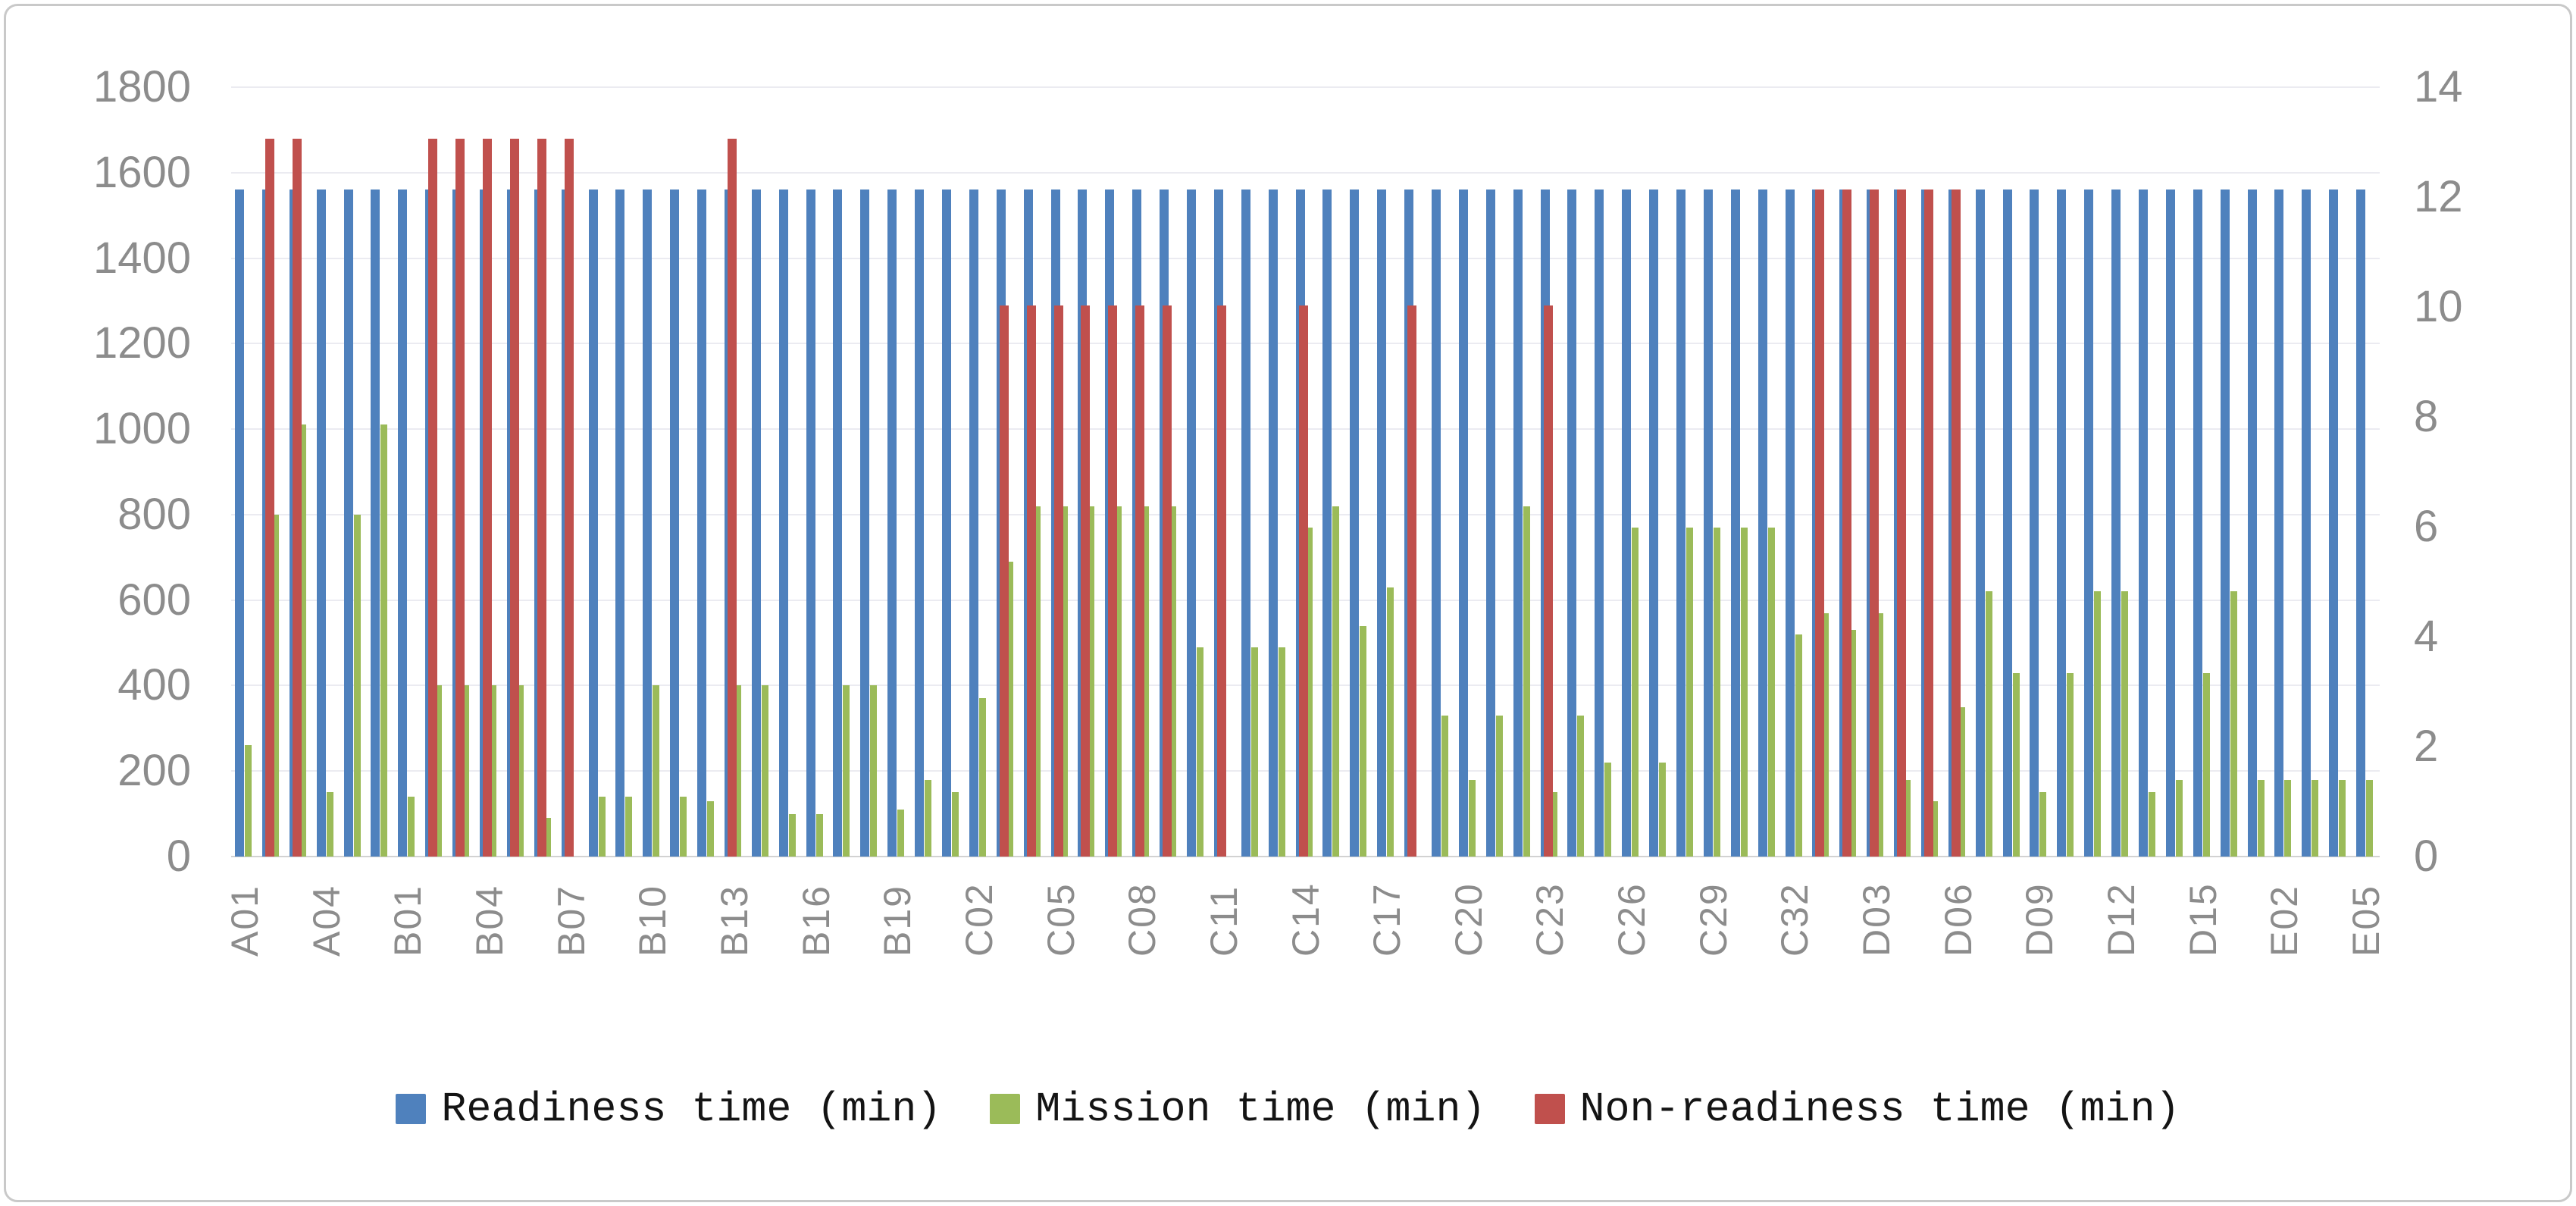  I want to click on bar-readiness-B12, so click(702, 524).